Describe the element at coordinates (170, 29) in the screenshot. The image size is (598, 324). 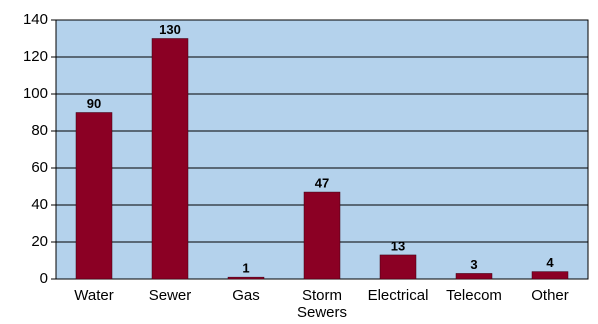
I see `value-label: 130` at that location.